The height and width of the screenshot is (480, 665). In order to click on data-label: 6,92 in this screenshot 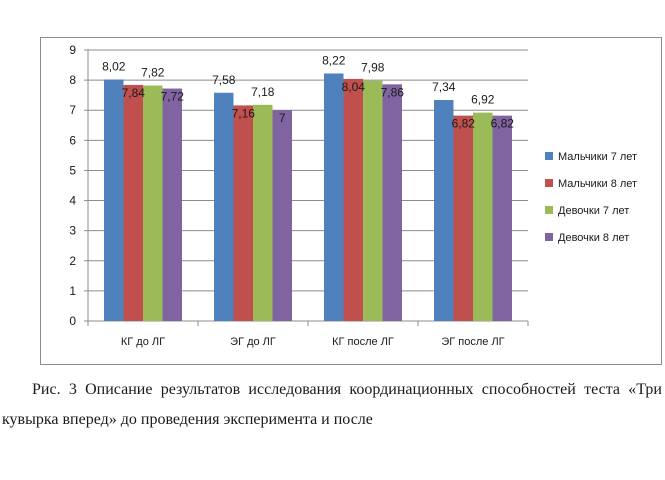, I will do `click(483, 100)`.